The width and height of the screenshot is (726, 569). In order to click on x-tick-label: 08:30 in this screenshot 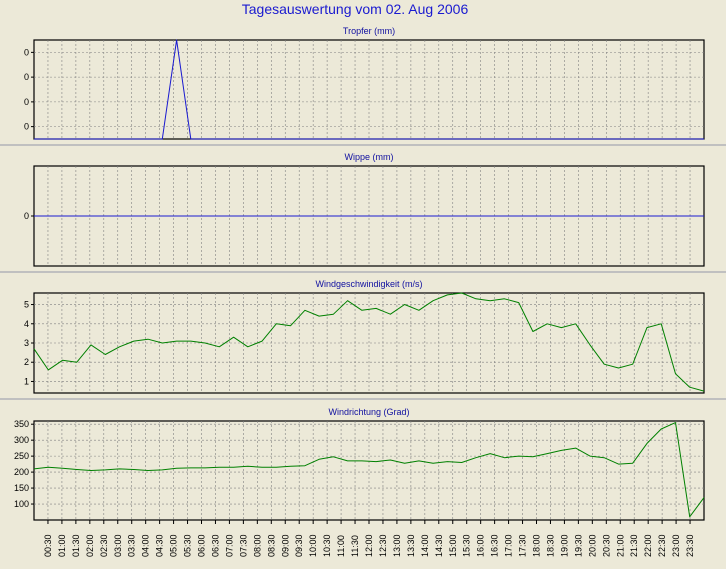, I will do `click(271, 545)`.